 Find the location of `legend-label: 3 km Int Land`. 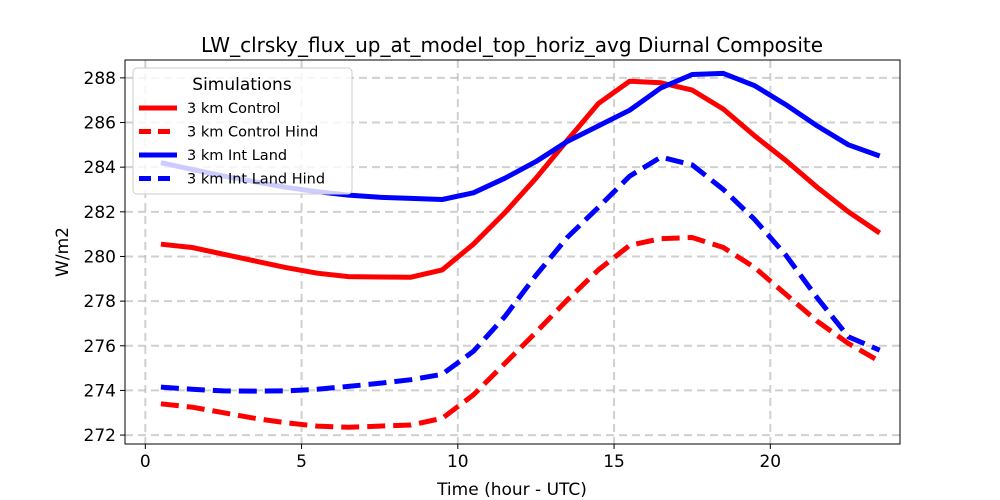

legend-label: 3 km Int Land is located at coordinates (237, 156).